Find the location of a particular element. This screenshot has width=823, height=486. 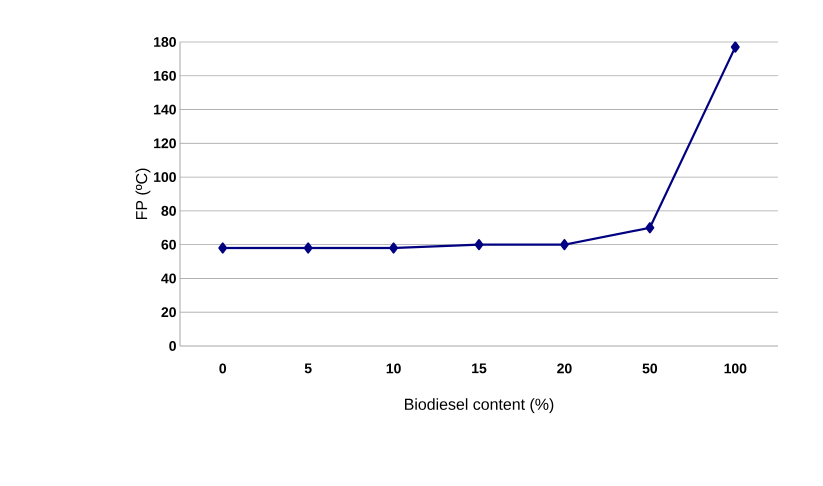

y-tick-label: 0 is located at coordinates (172, 346).